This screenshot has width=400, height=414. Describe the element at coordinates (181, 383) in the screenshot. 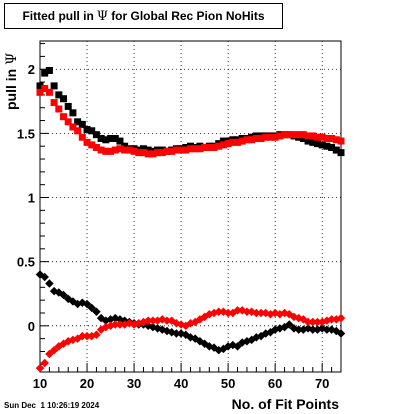

I see `x-tick-label: 40` at that location.